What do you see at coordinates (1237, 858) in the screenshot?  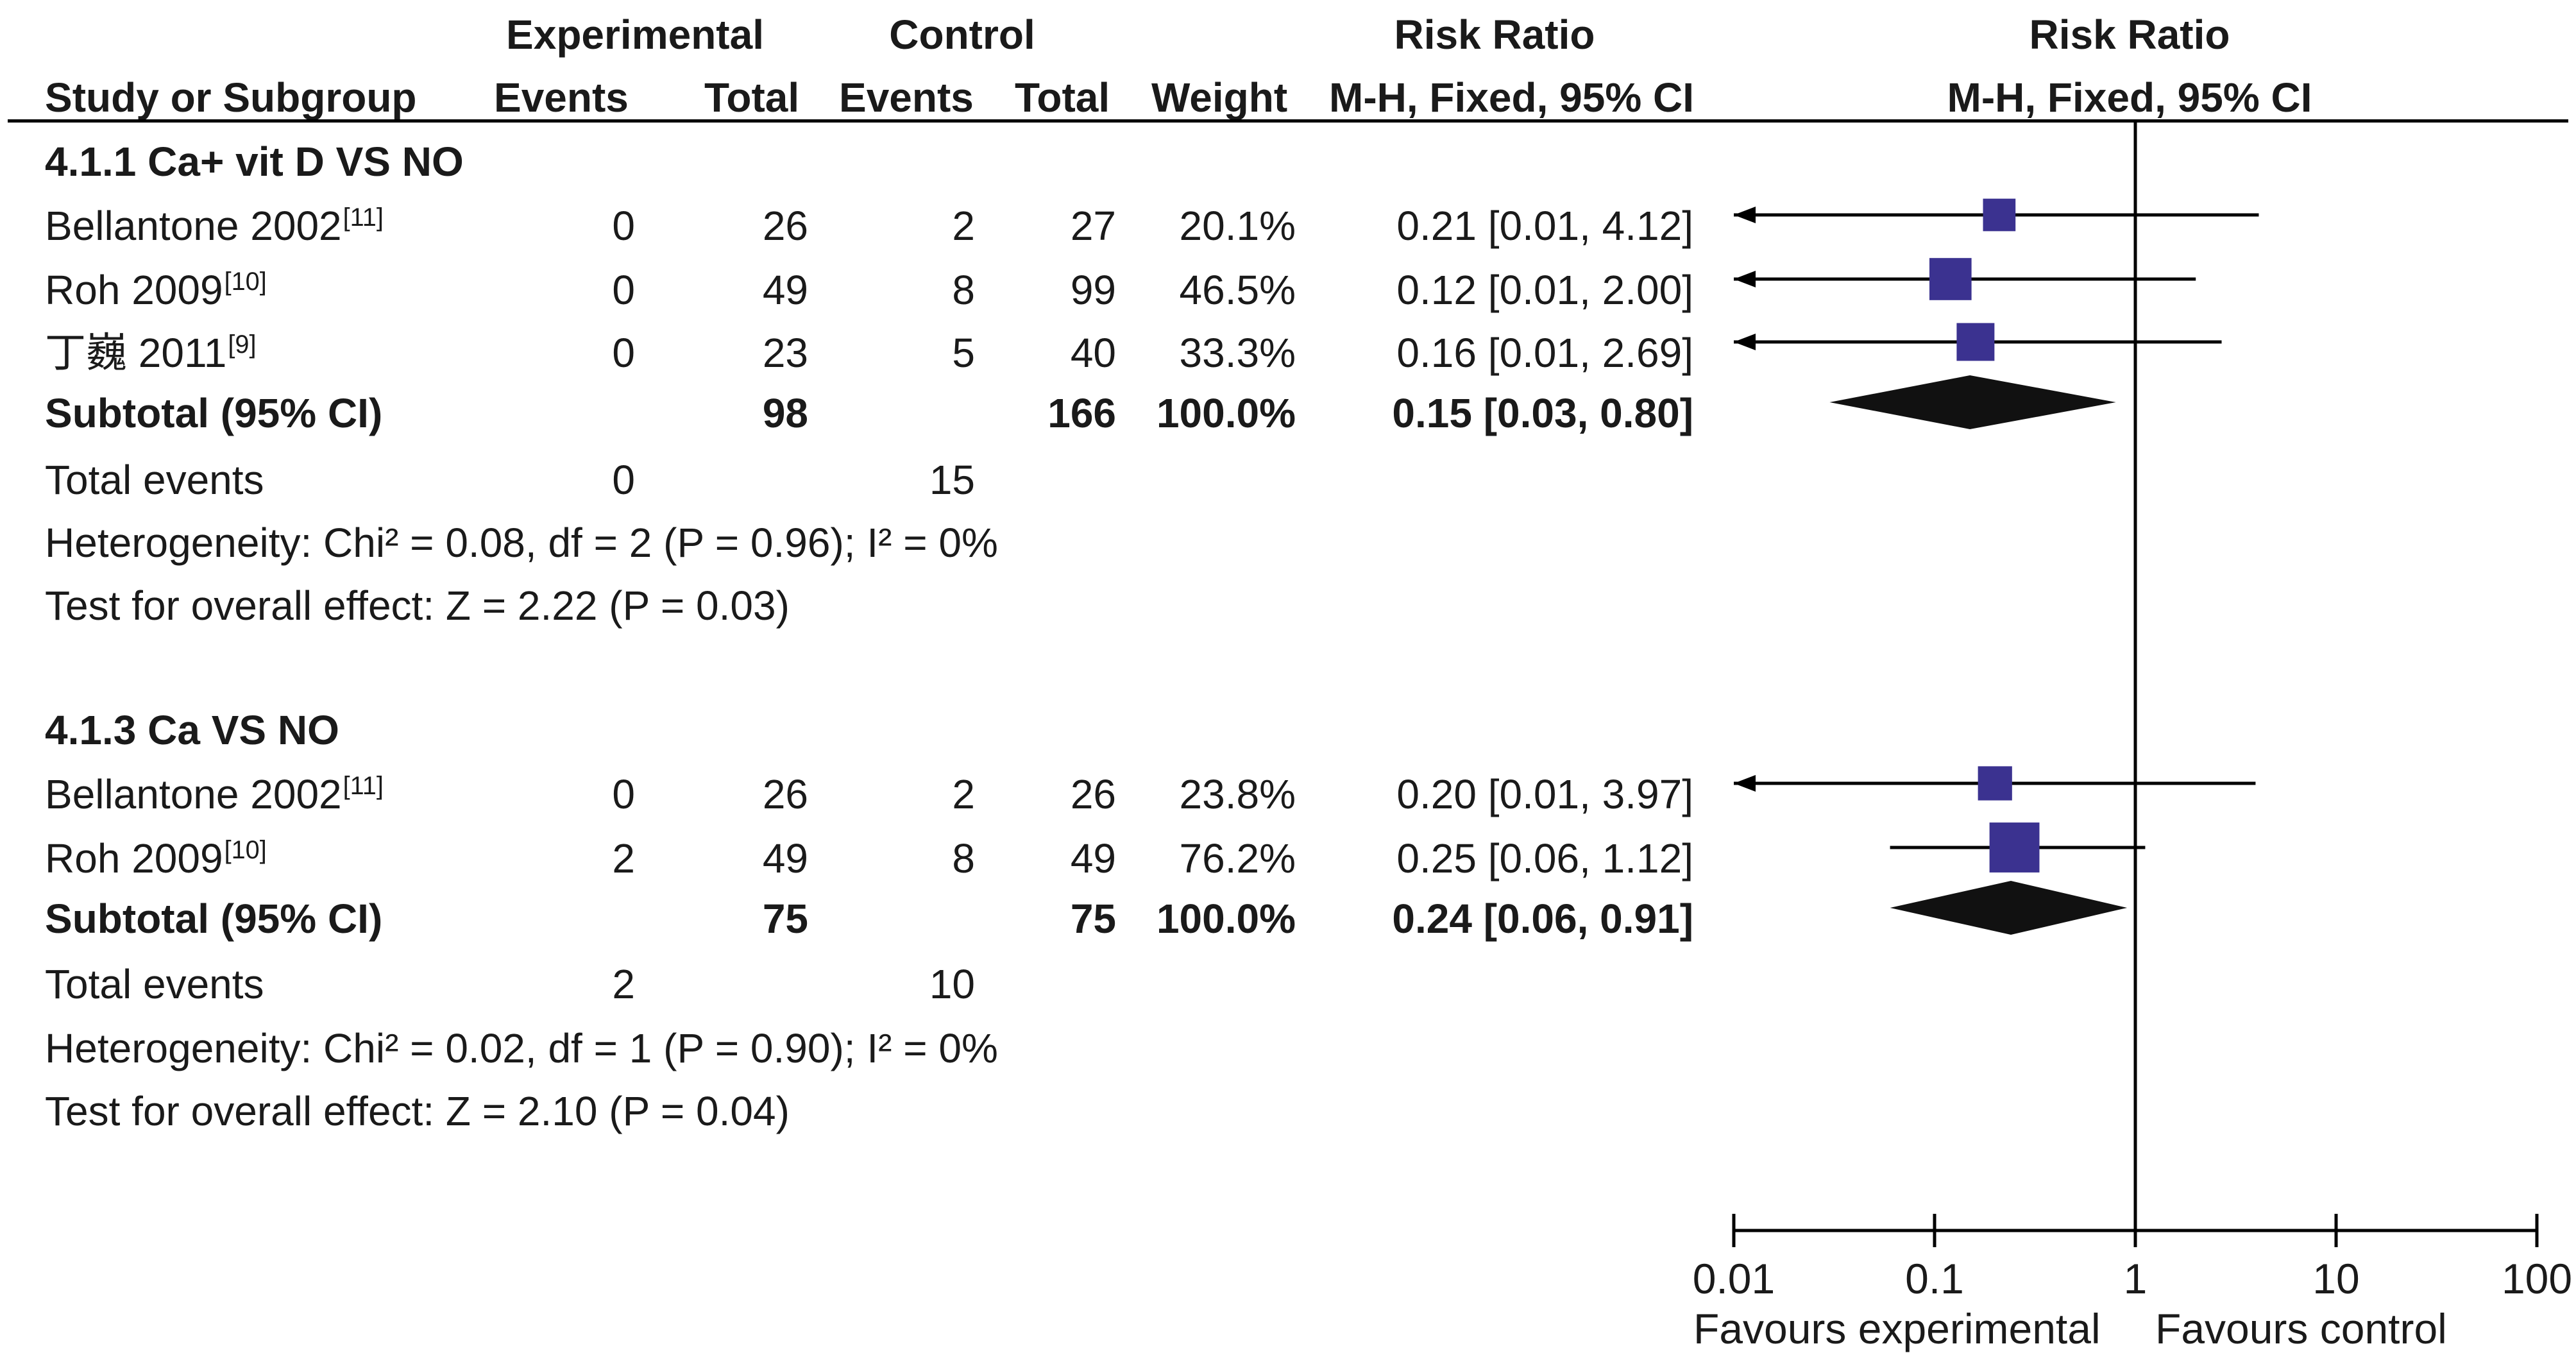 I see `weight-cell: 76.2%` at bounding box center [1237, 858].